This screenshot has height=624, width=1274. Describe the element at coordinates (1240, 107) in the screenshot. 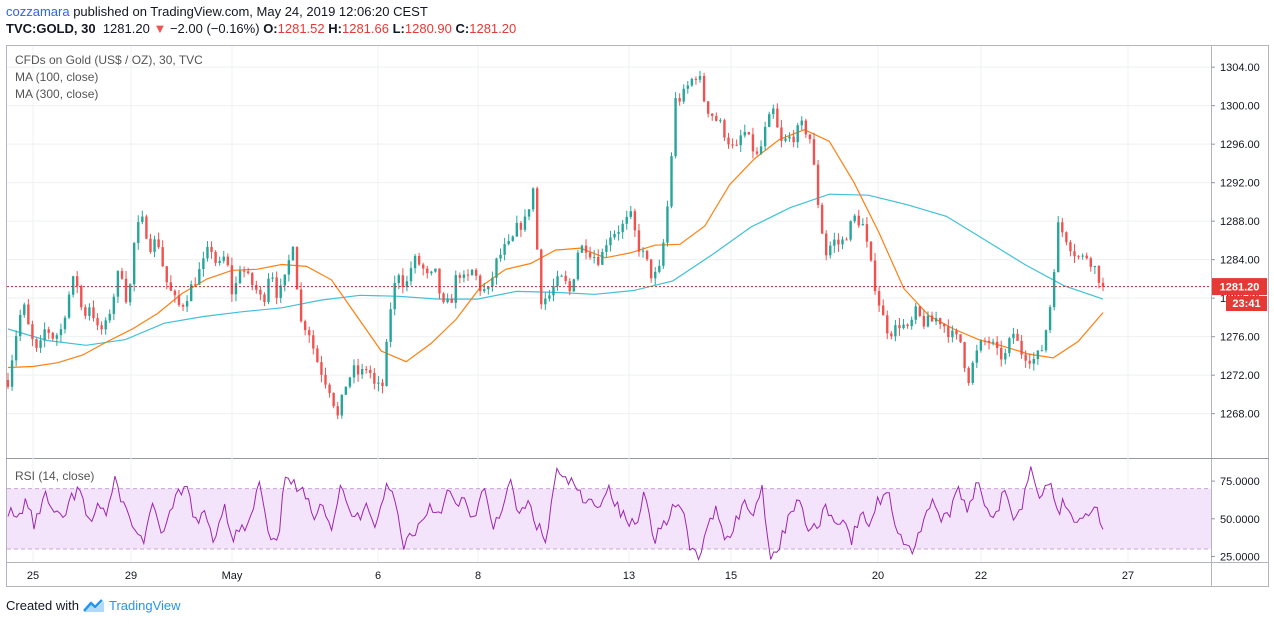

I see `price-tick-label: 1300.00` at that location.